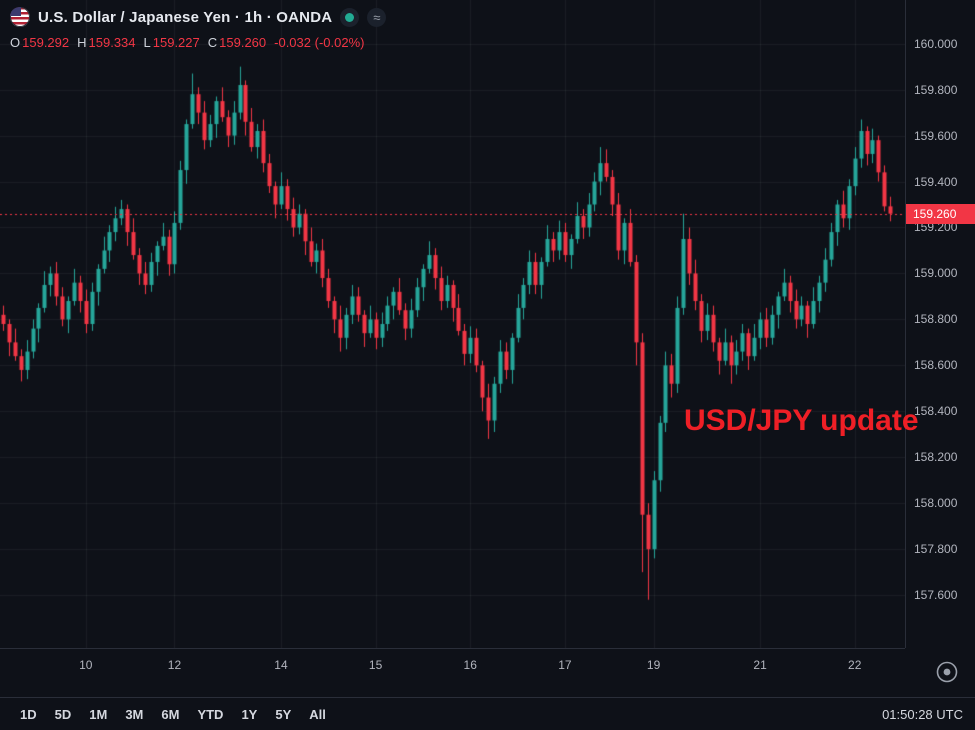 The height and width of the screenshot is (730, 975). What do you see at coordinates (98, 714) in the screenshot?
I see `range-button-1m: 1M` at bounding box center [98, 714].